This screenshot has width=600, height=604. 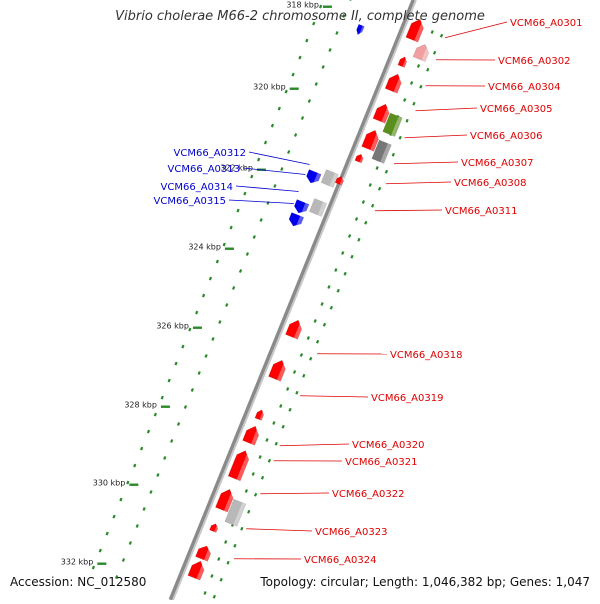 I want to click on gene-label: VCM66_A0304, so click(x=524, y=87).